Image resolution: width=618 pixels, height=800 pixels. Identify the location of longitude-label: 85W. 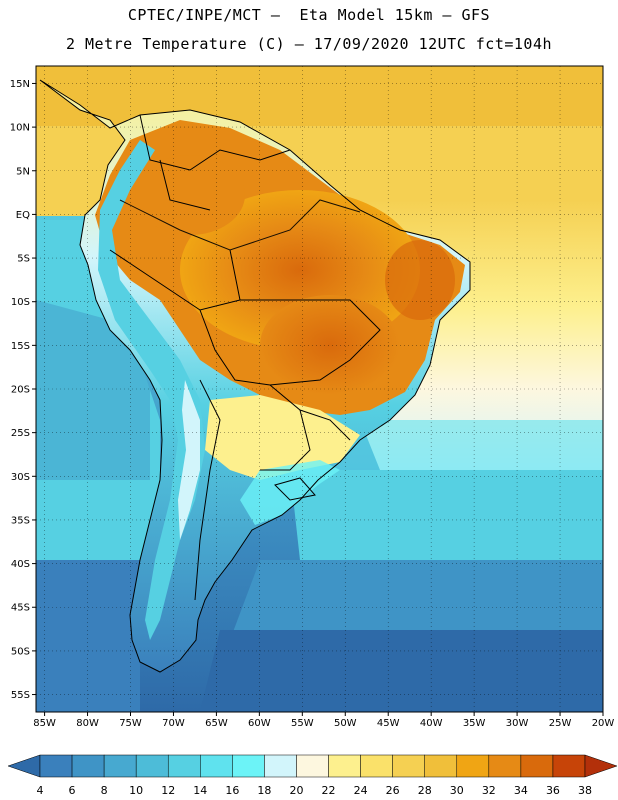
(44, 723).